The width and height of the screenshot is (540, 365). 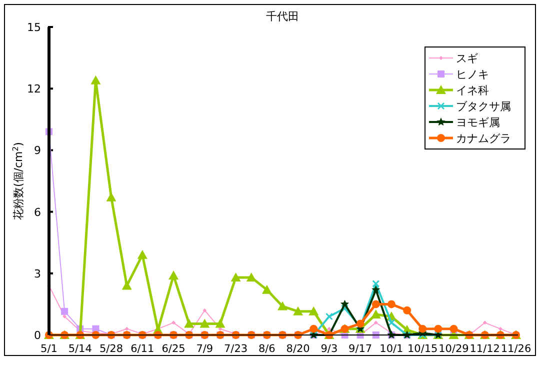 I want to click on x-tick-label: 10/1, so click(x=392, y=349).